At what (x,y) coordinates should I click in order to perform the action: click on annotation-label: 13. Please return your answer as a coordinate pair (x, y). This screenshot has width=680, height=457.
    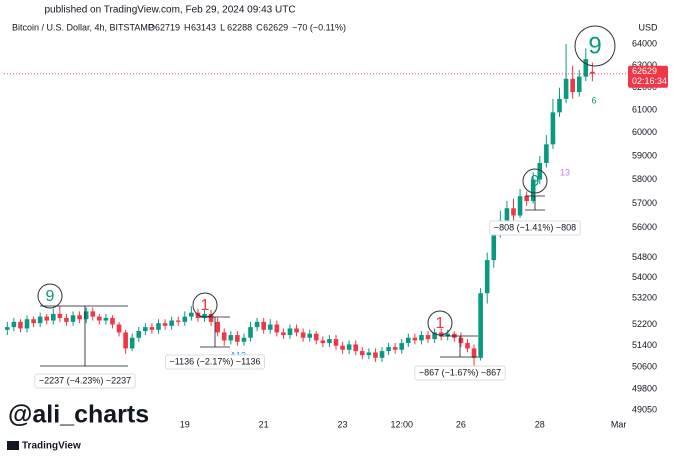
    Looking at the image, I should click on (565, 172).